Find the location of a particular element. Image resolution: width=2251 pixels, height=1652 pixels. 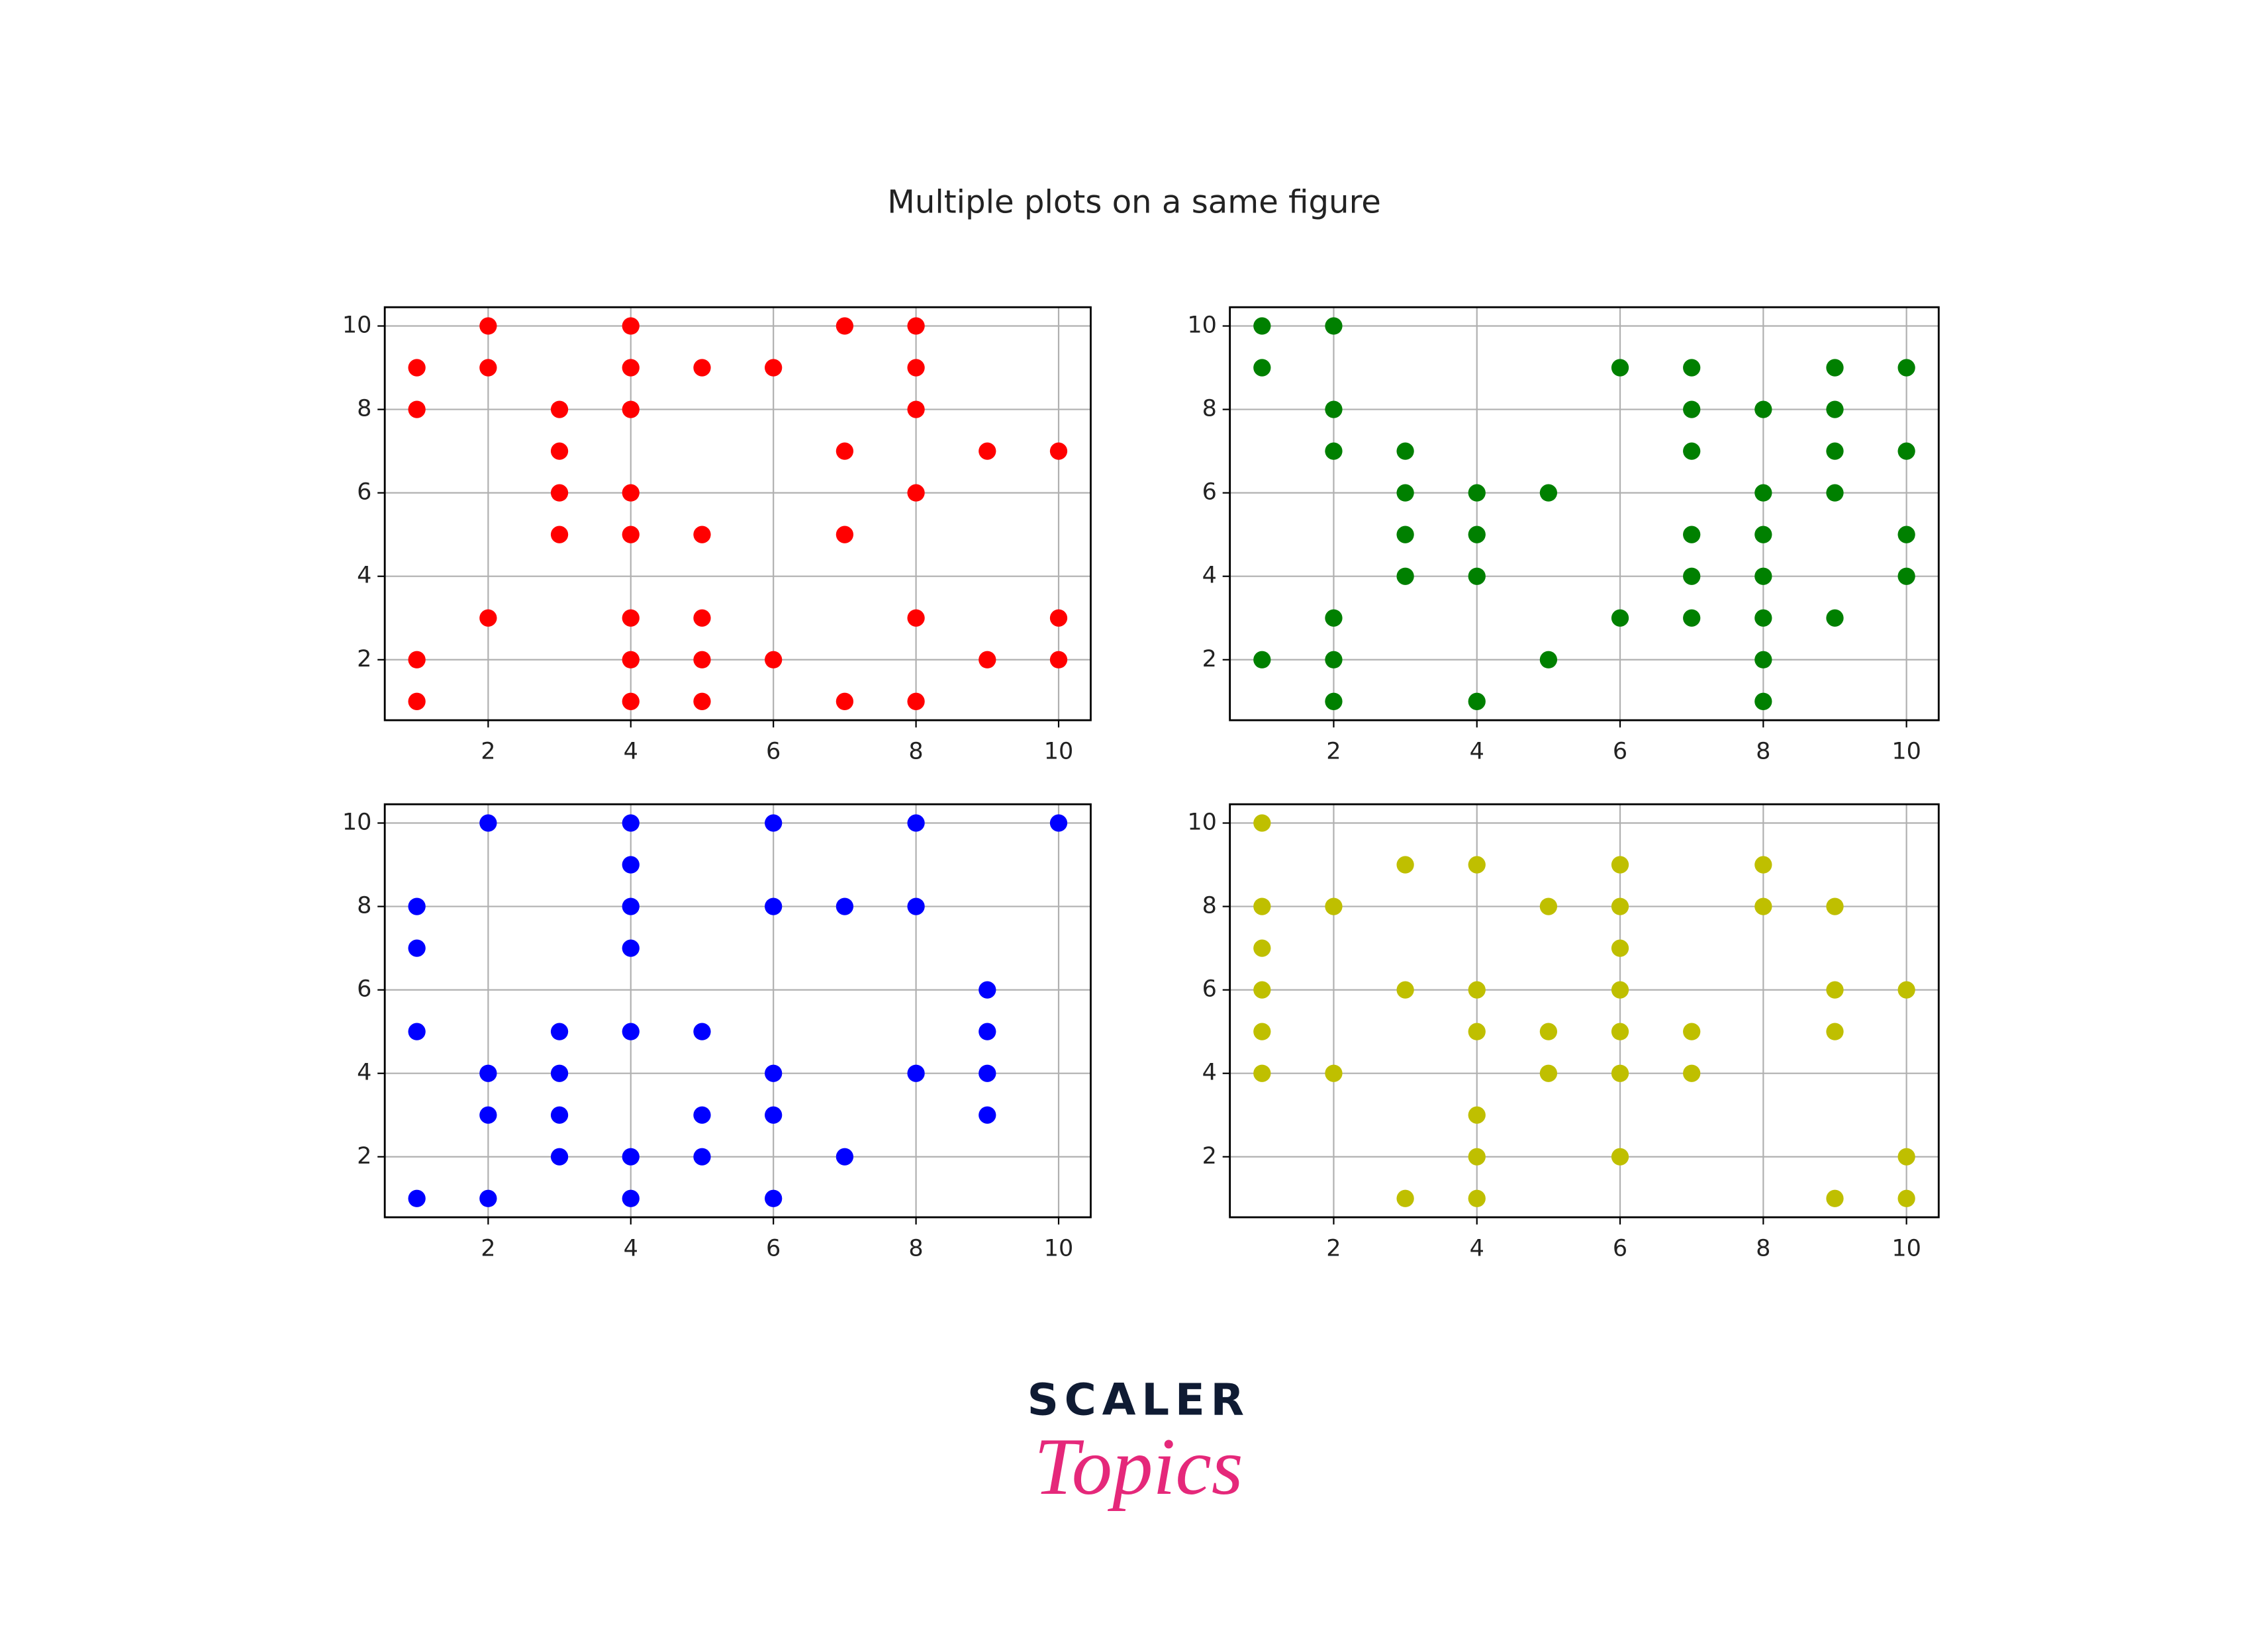

y-tick-label: 2 is located at coordinates (1210, 658).